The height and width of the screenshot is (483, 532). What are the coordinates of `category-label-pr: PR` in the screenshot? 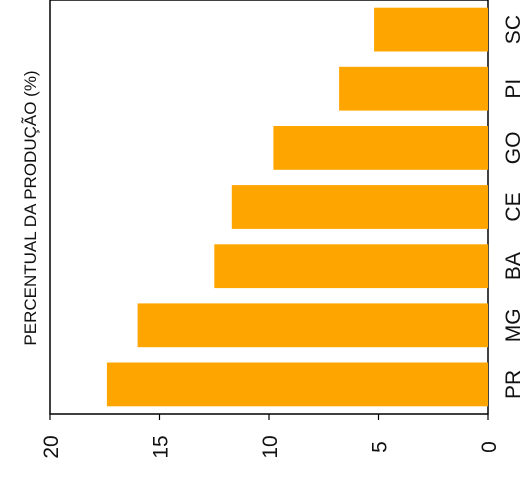 It's located at (513, 384).